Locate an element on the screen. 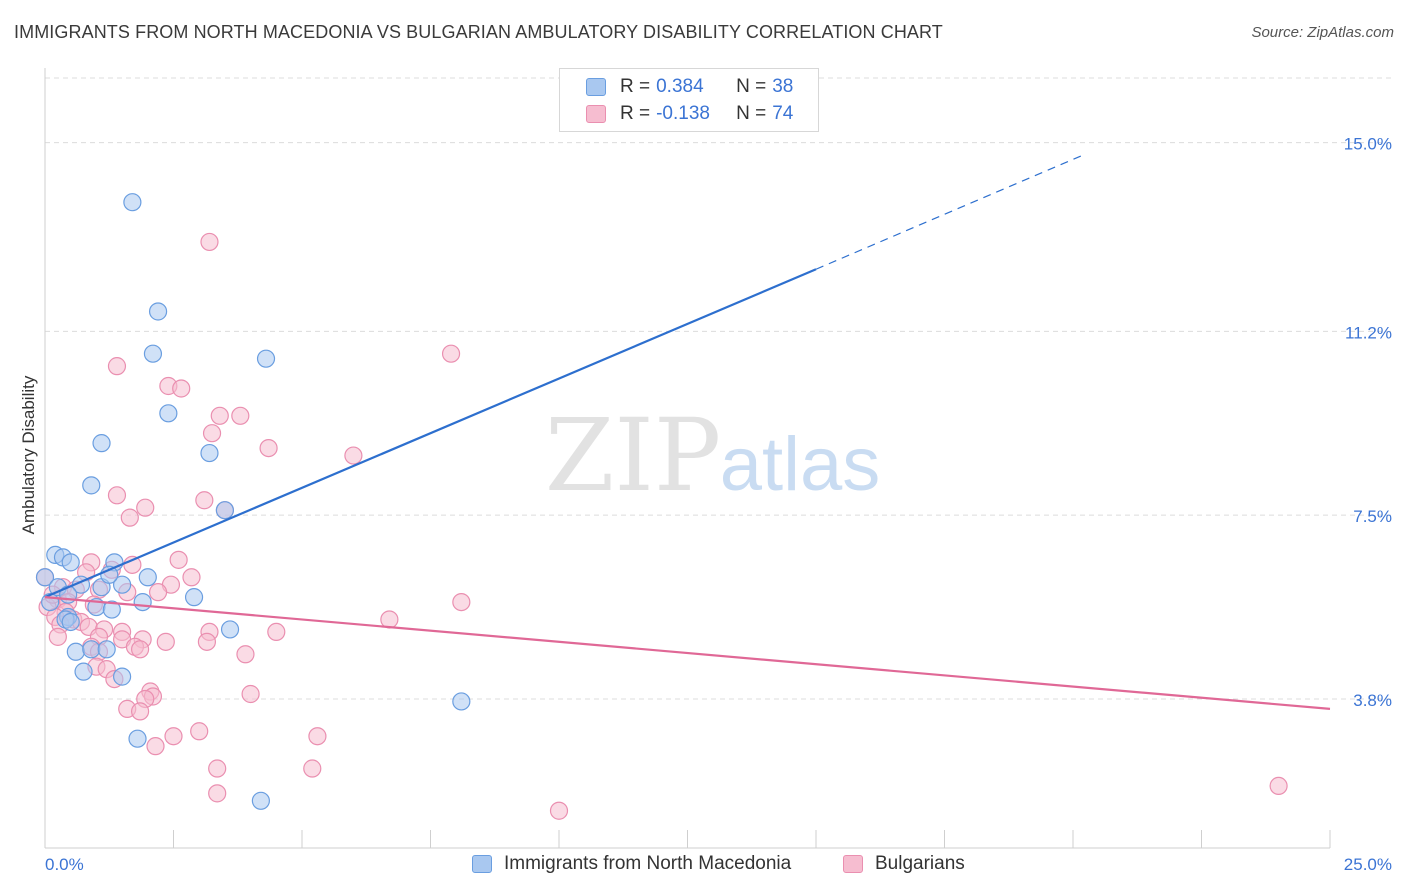 The height and width of the screenshot is (892, 1406). series-legend-label: Immigrants from North Macedonia is located at coordinates (648, 863).